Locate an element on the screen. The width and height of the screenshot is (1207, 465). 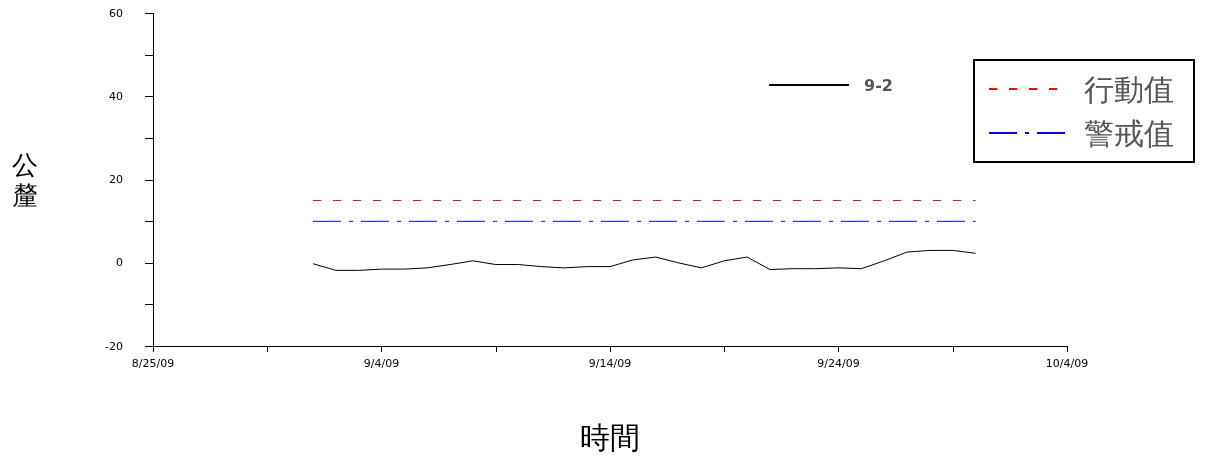
y-tick-label: 20 is located at coordinates (116, 180).